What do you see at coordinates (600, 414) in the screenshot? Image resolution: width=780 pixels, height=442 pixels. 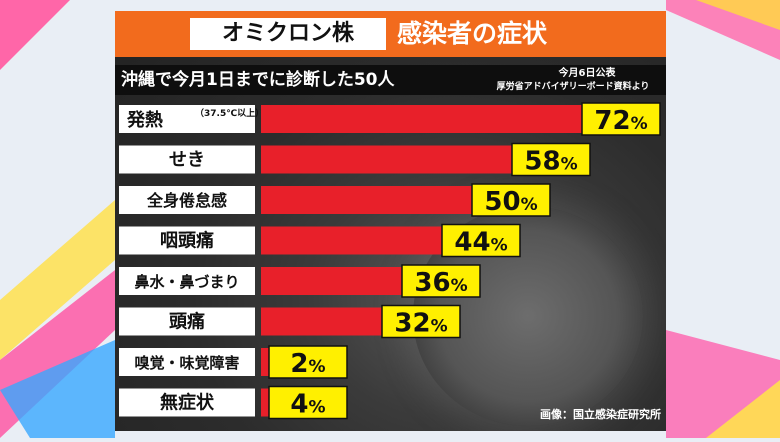 I see `image-credit: 画像：国立感染症研究所` at bounding box center [600, 414].